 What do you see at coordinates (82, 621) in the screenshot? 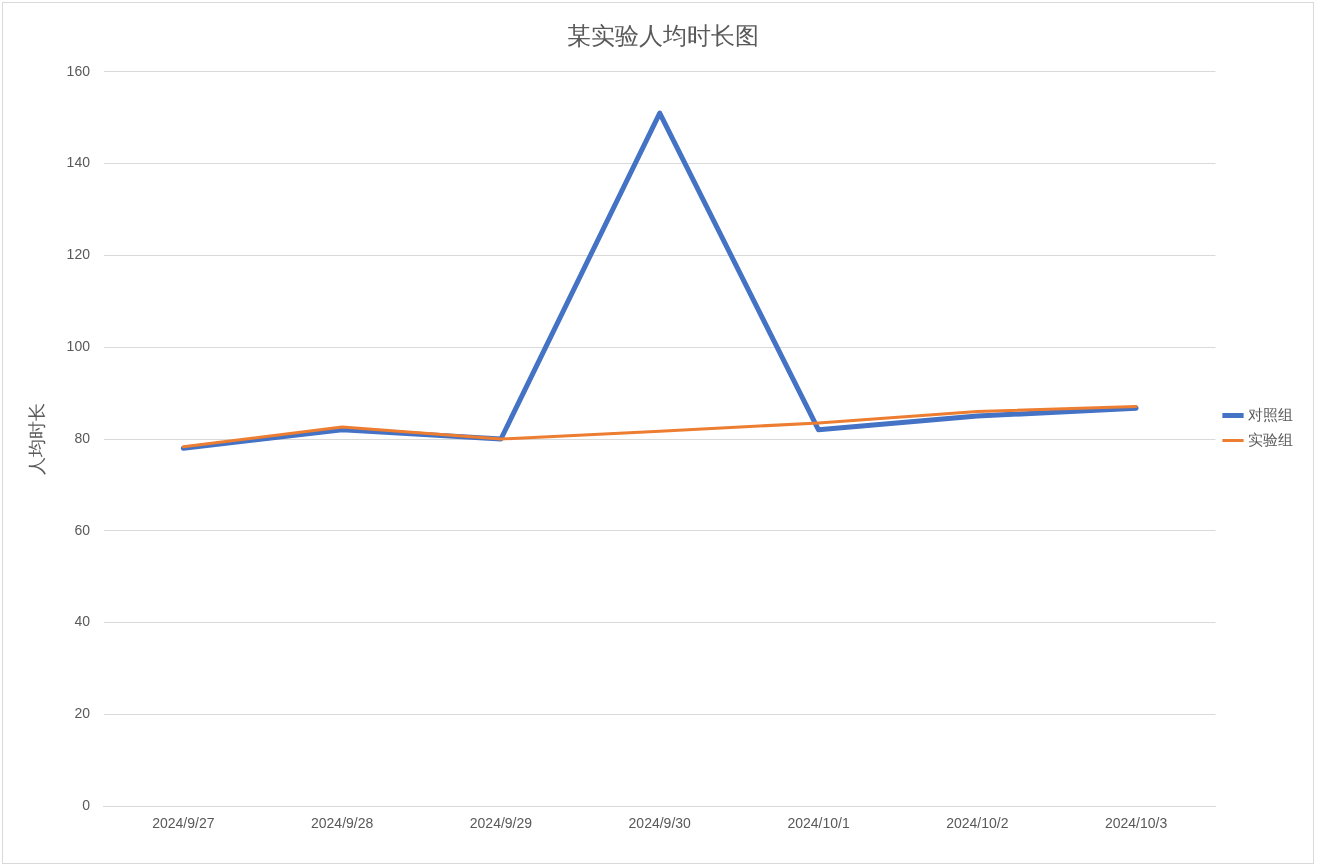
I see `y-tick-label: 40` at bounding box center [82, 621].